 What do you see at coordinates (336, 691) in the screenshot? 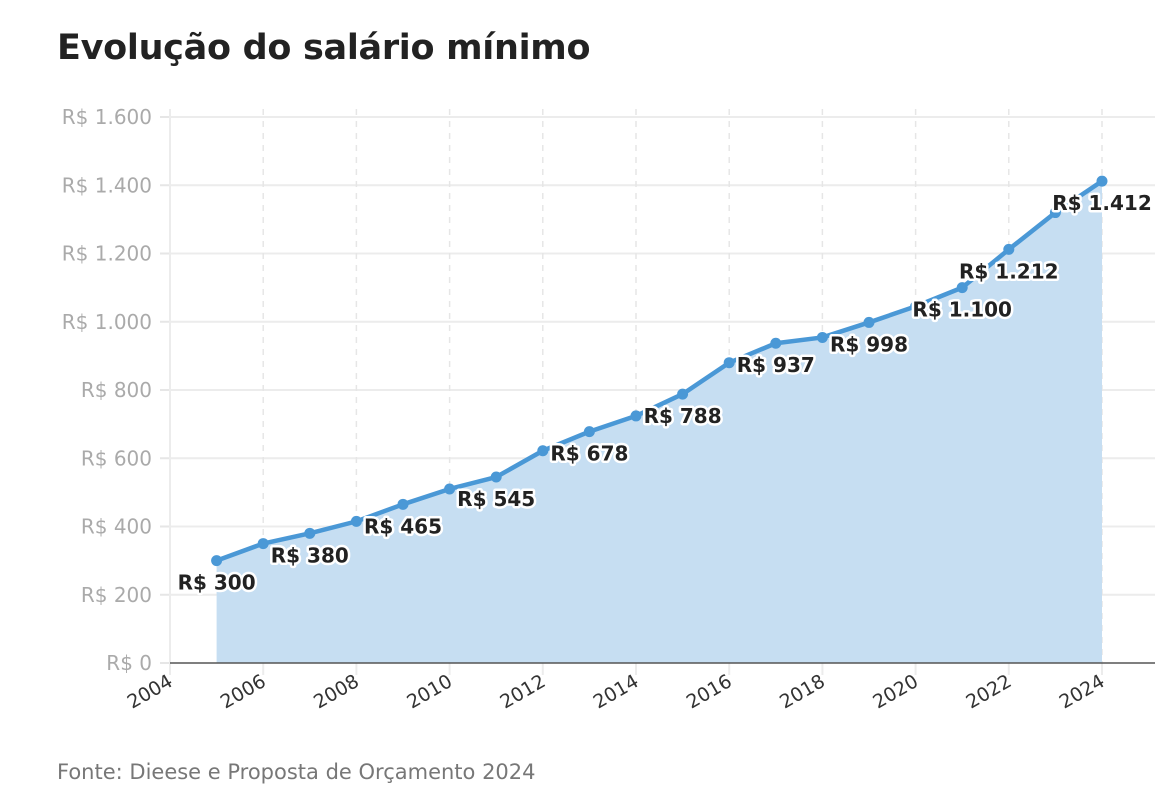
I see `x-tick-label: 2008` at bounding box center [336, 691].